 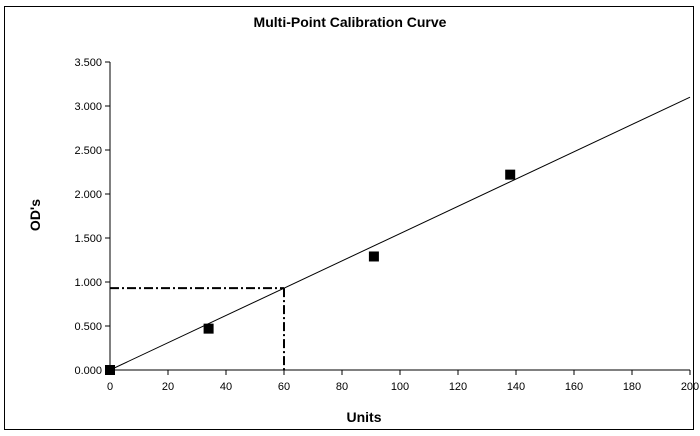 I want to click on y-tick-label: 2.500, so click(x=88, y=151).